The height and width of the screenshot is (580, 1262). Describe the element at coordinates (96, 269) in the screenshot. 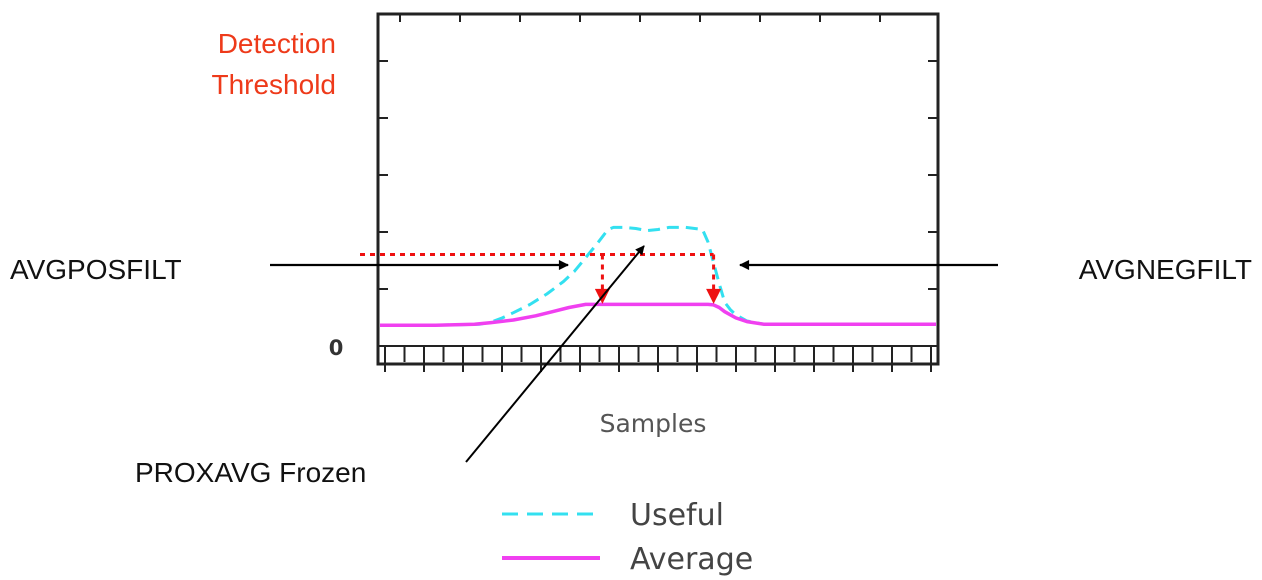

I see `avgposfilt-label: AVGPOSFILT` at that location.